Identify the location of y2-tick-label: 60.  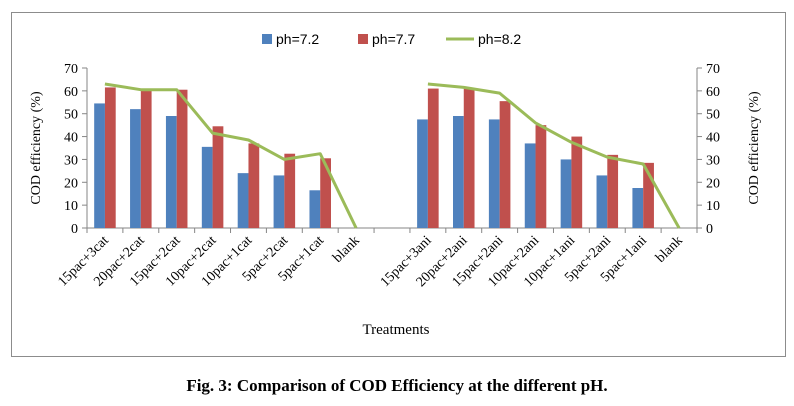
(713, 92).